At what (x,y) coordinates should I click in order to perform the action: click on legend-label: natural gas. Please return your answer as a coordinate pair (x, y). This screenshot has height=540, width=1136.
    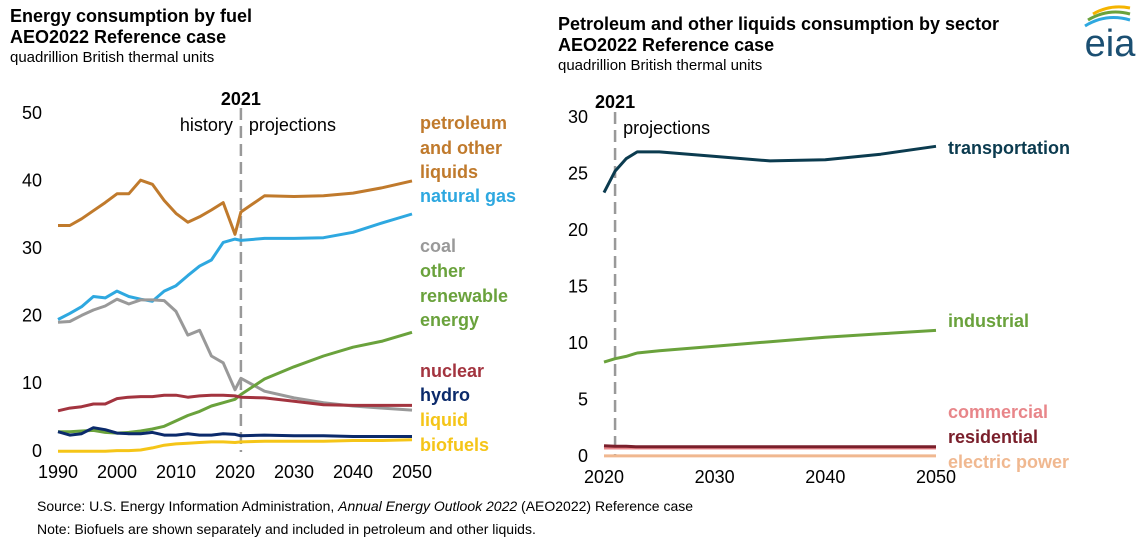
    Looking at the image, I should click on (468, 196).